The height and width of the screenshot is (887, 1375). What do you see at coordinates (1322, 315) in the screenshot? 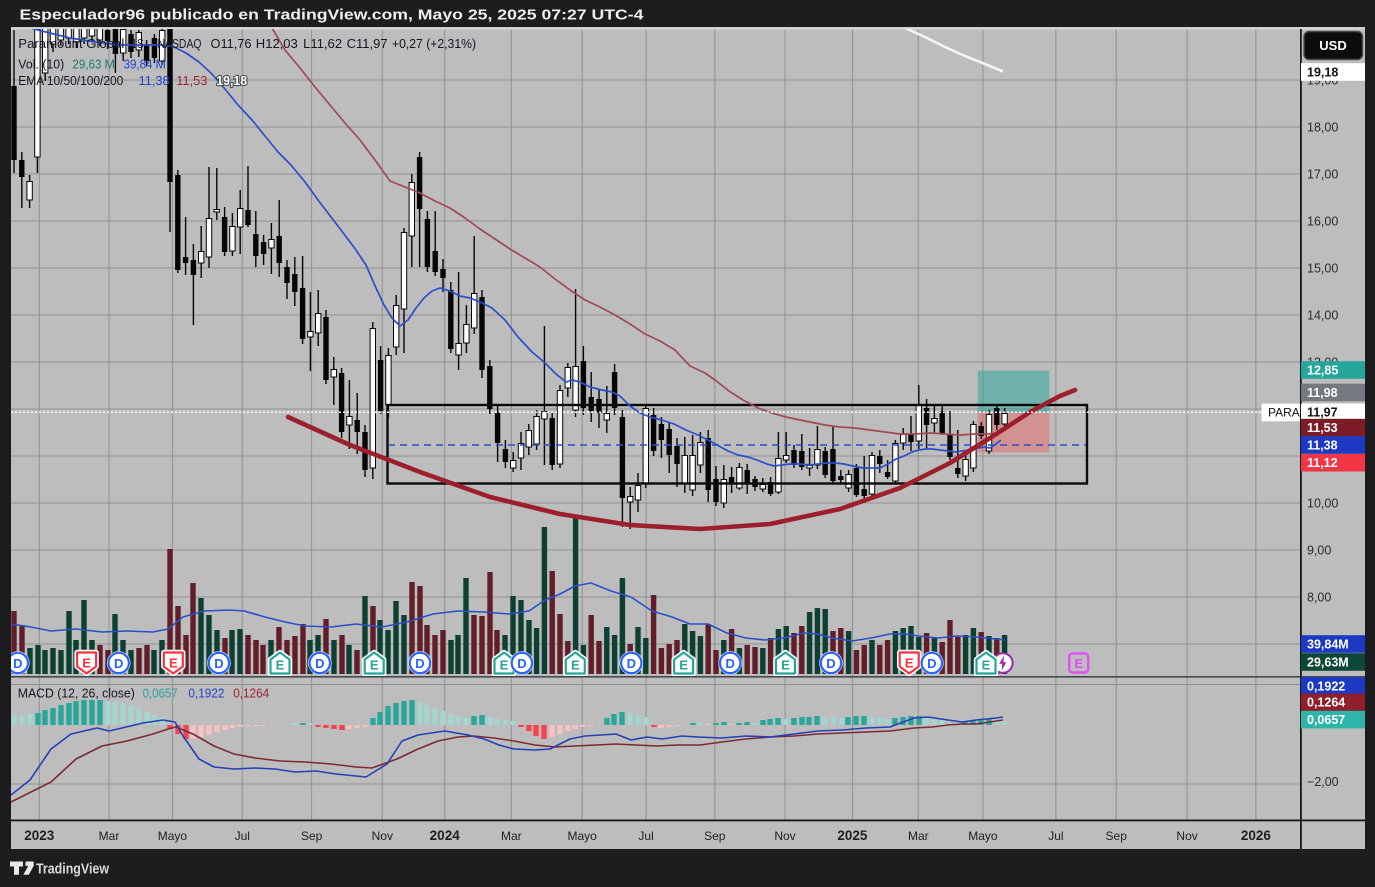
I see `svg-text: 14,00` at bounding box center [1322, 315].